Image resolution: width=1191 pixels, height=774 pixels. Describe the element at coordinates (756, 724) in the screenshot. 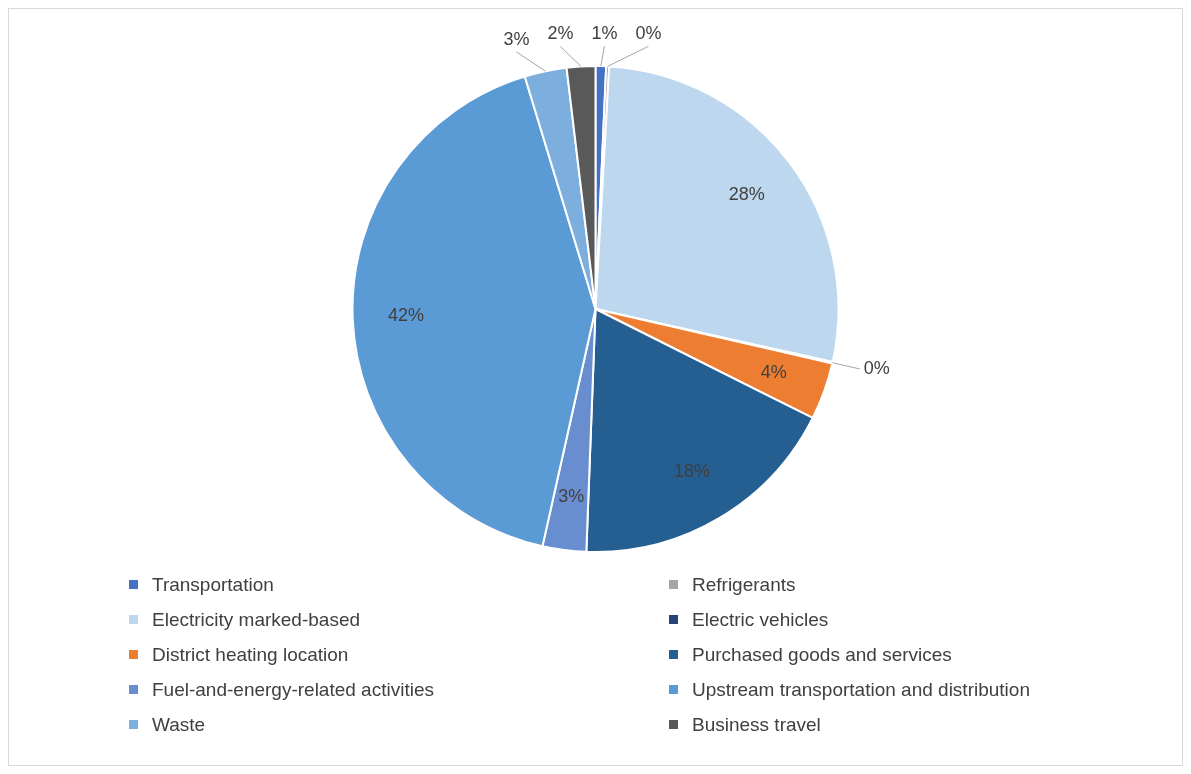

I see `legend-label: Business travel` at that location.